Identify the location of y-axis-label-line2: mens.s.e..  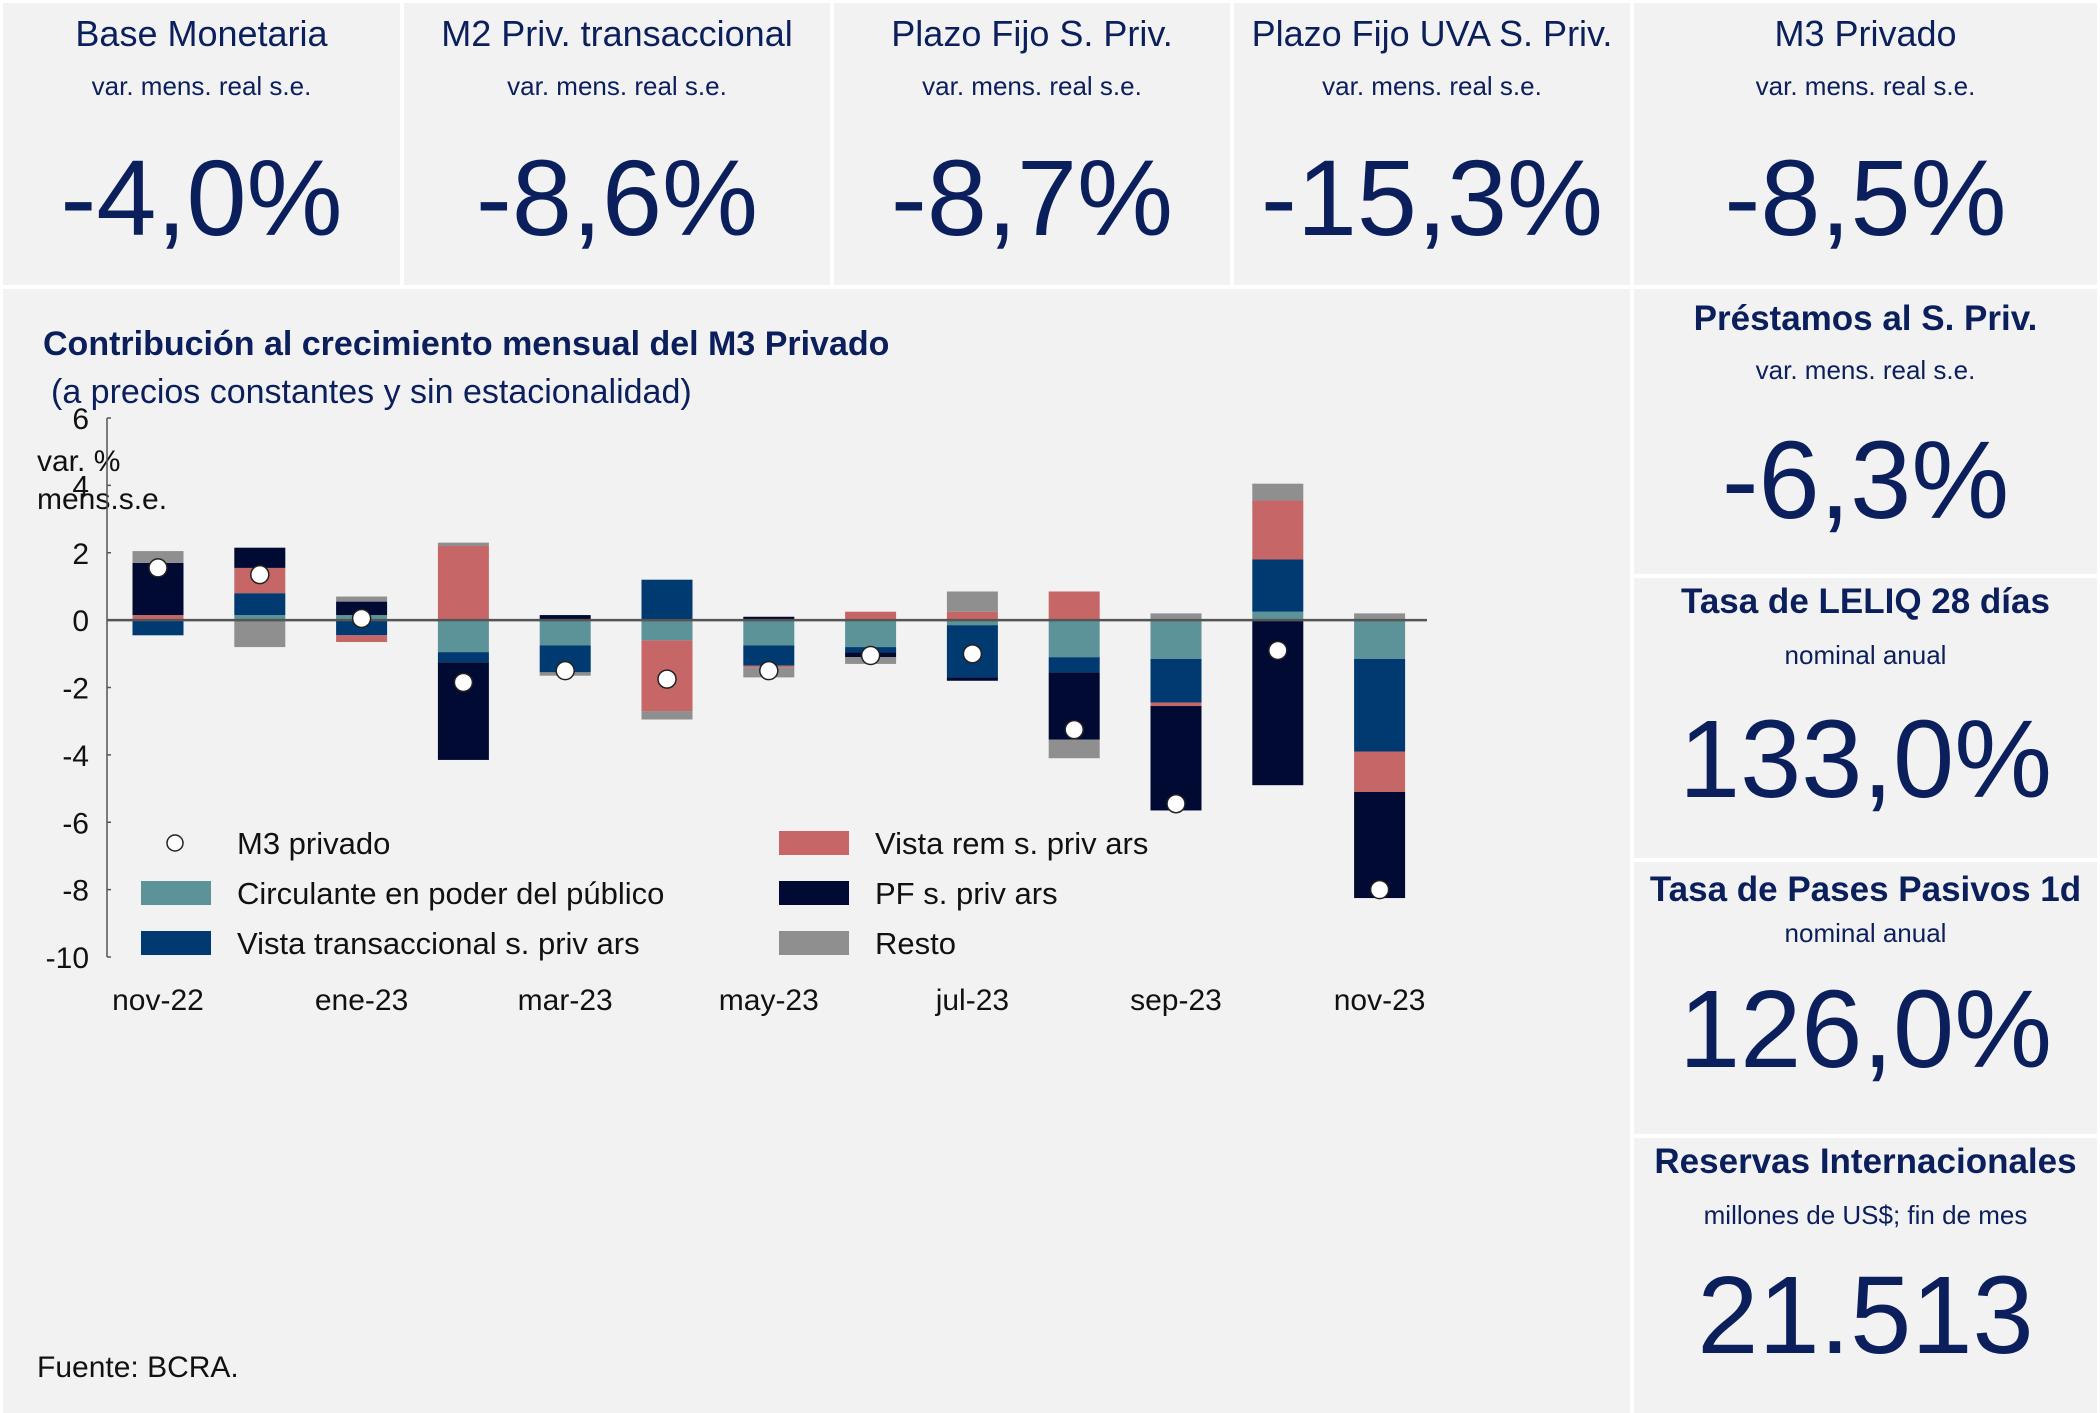
(102, 499).